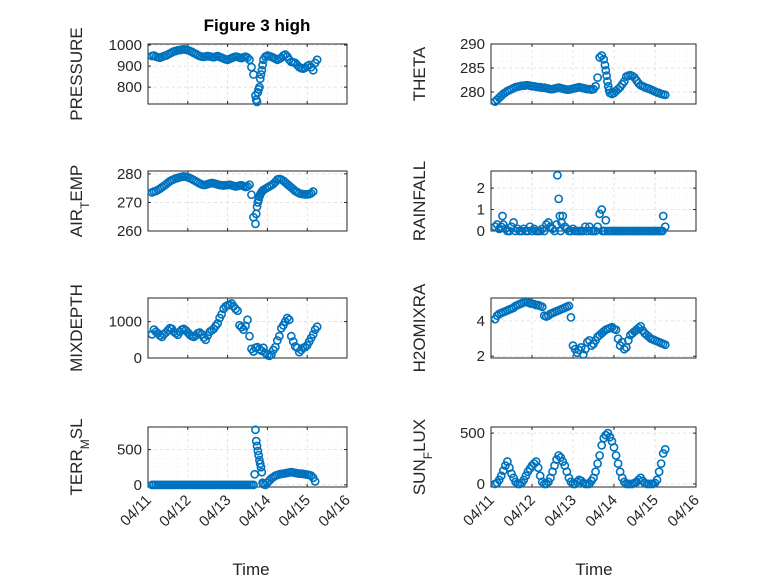 The image size is (778, 583). I want to click on figure-title: Figure 3 high, so click(257, 25).